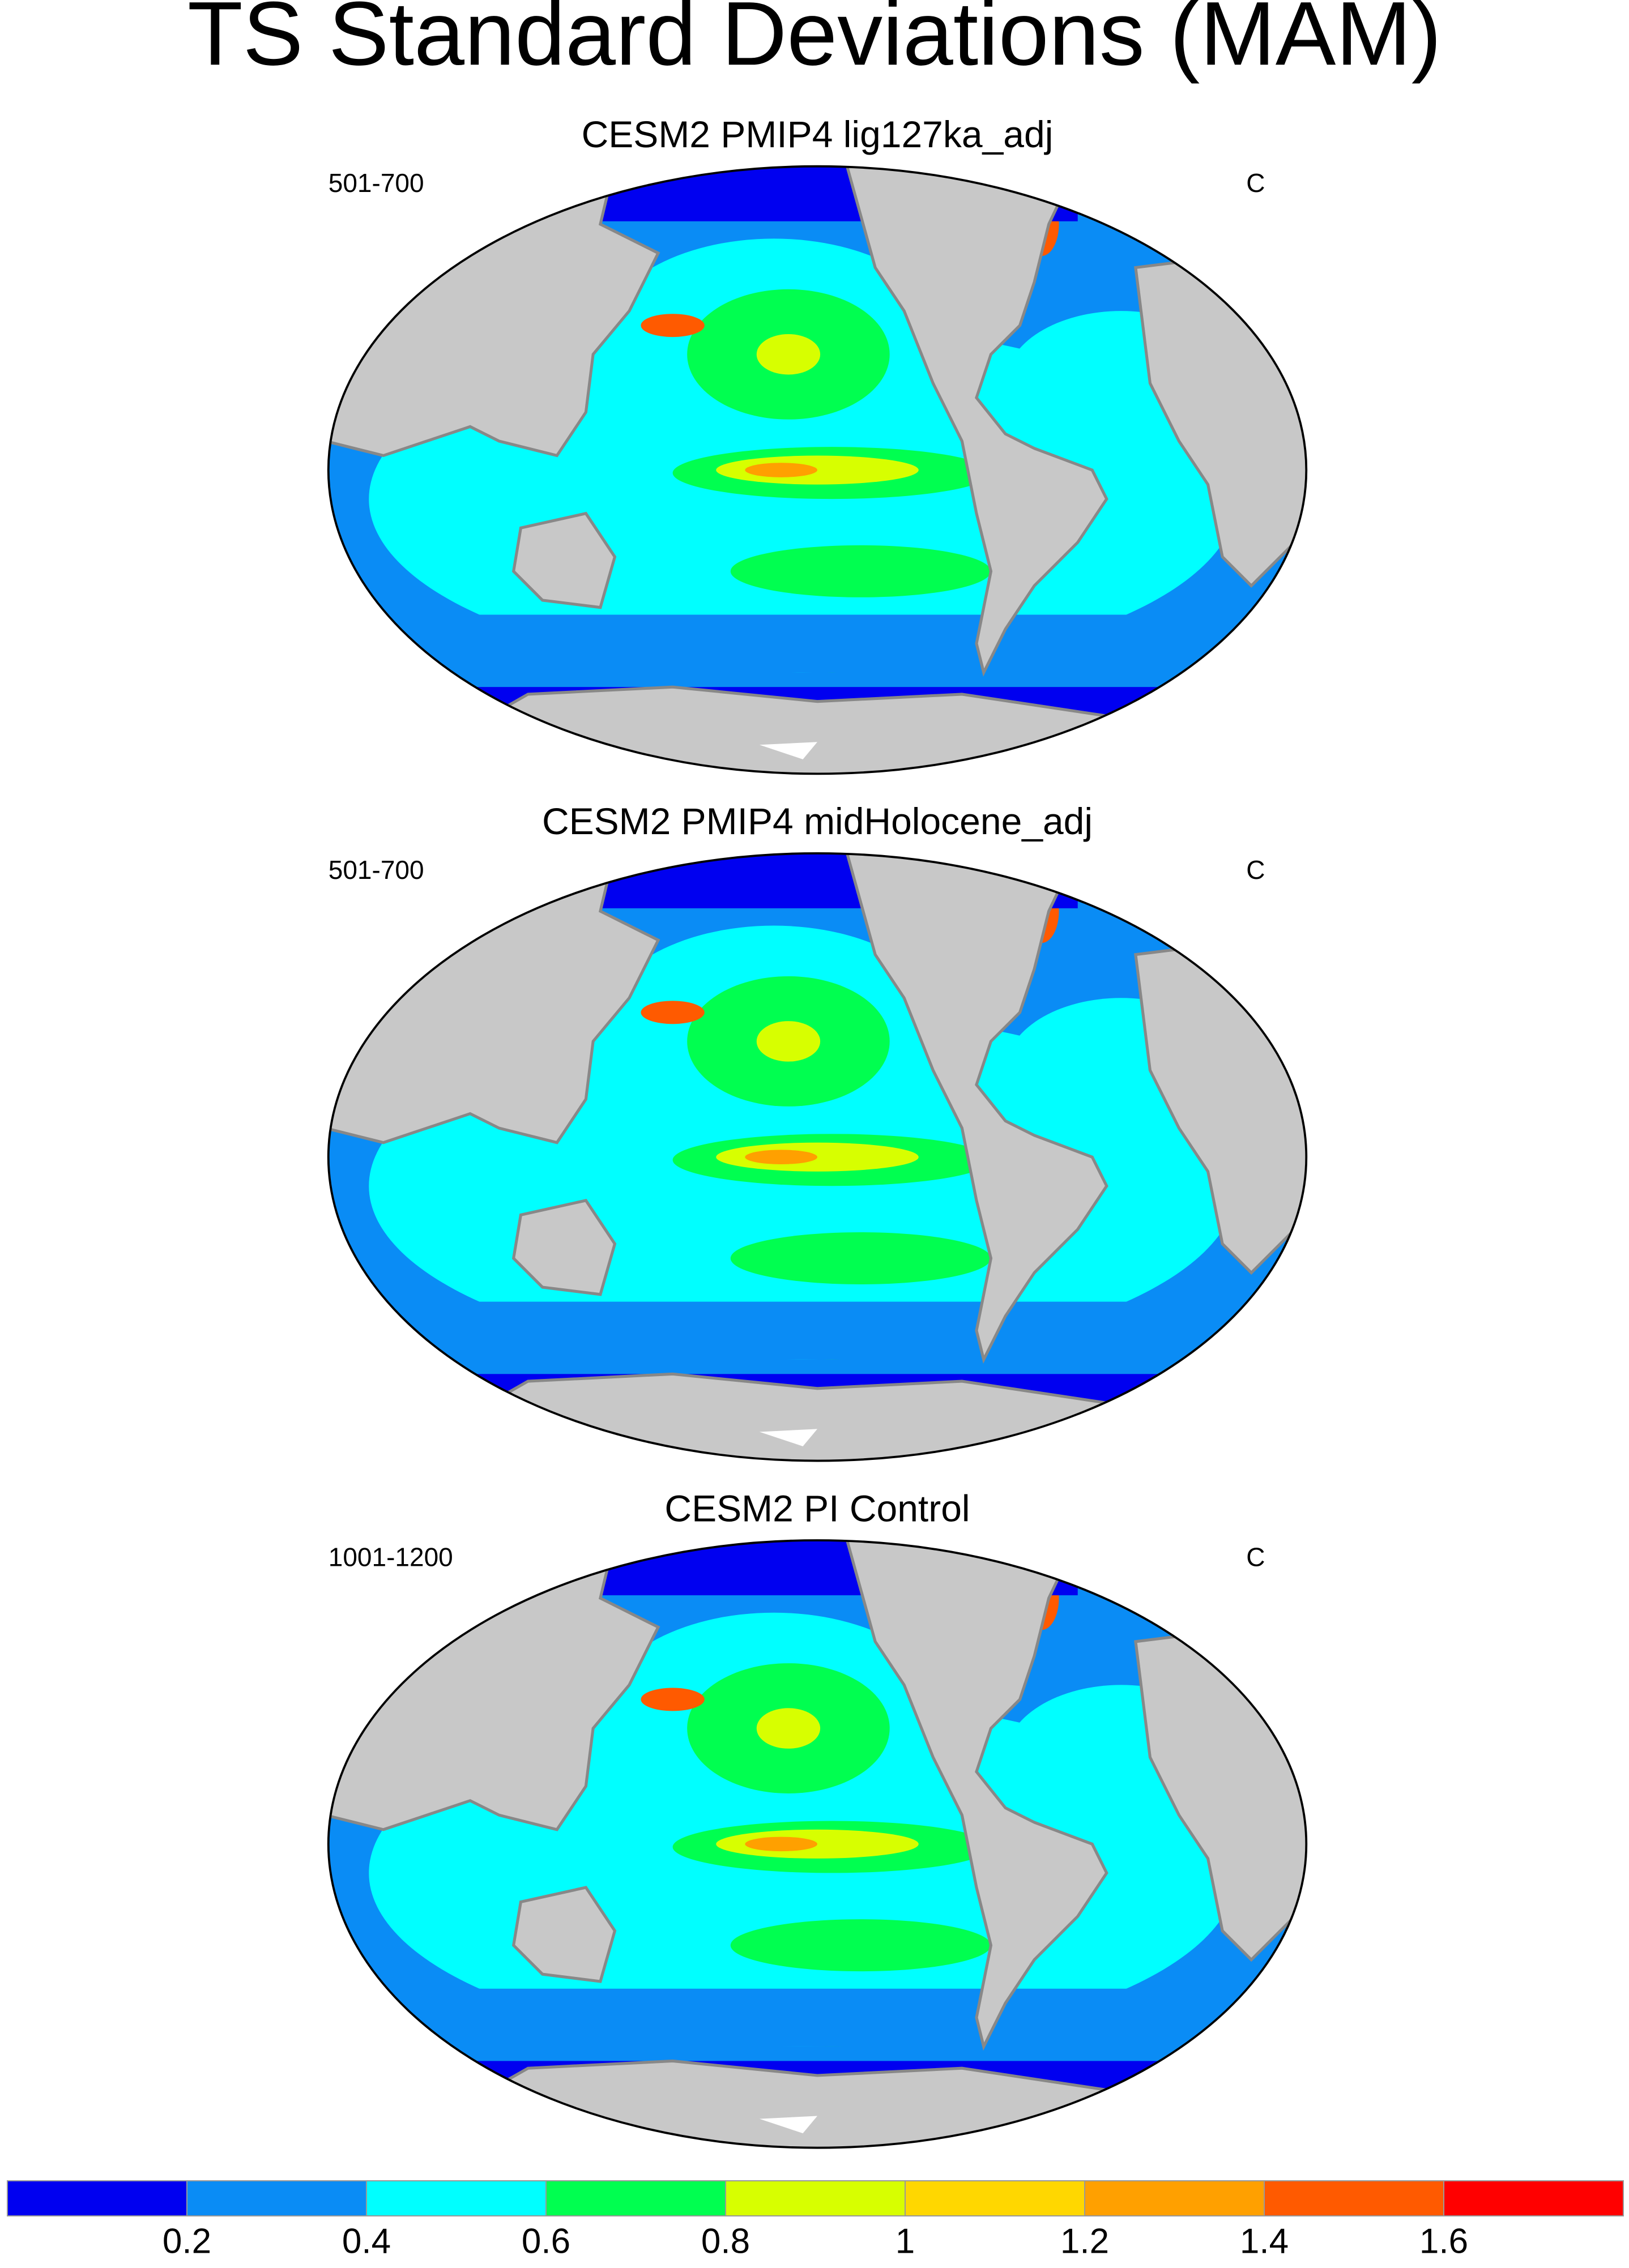 The image size is (1629, 2268). What do you see at coordinates (1084, 2241) in the screenshot?
I see `colorbar-label: 1.2` at bounding box center [1084, 2241].